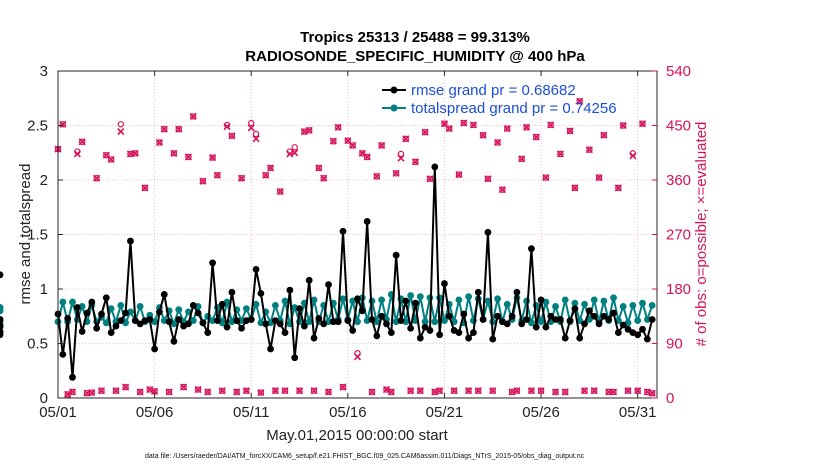 This screenshot has width=830, height=470. What do you see at coordinates (58, 412) in the screenshot?
I see `x-tick-label: 05/01` at bounding box center [58, 412].